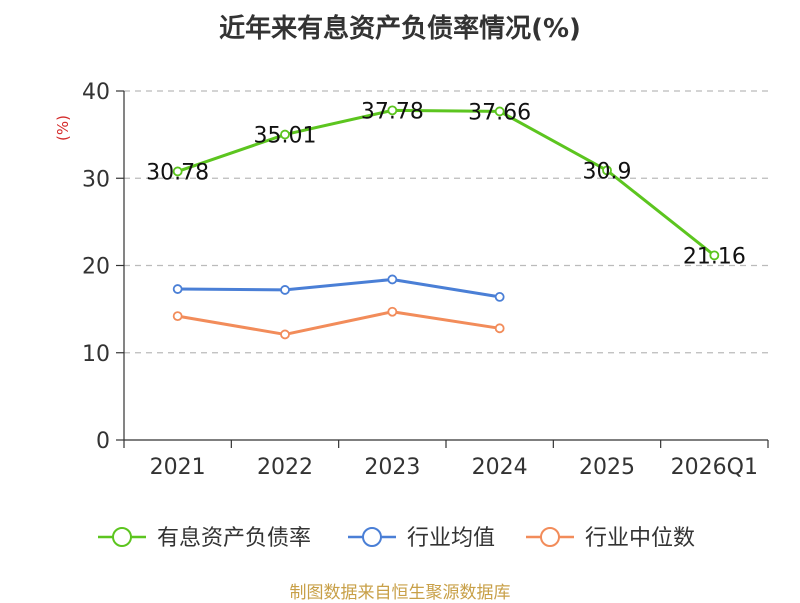 This screenshot has height=603, width=800. I want to click on x-tick-label: 2023, so click(392, 467).